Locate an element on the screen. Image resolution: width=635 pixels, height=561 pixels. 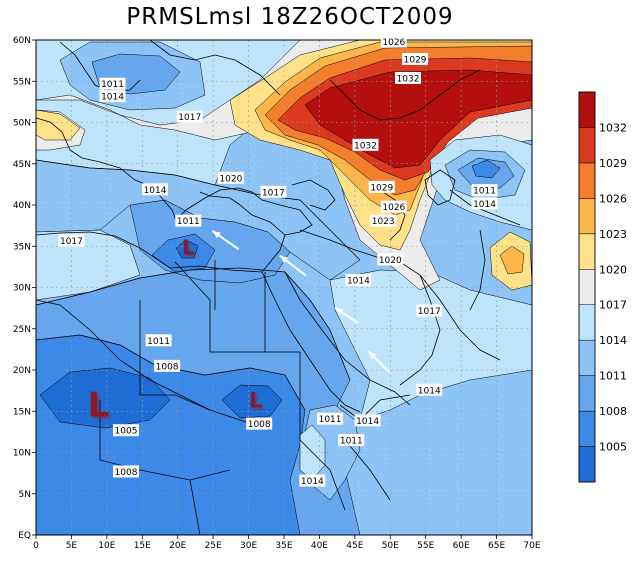
field-1026-east is located at coordinates (512, 260).